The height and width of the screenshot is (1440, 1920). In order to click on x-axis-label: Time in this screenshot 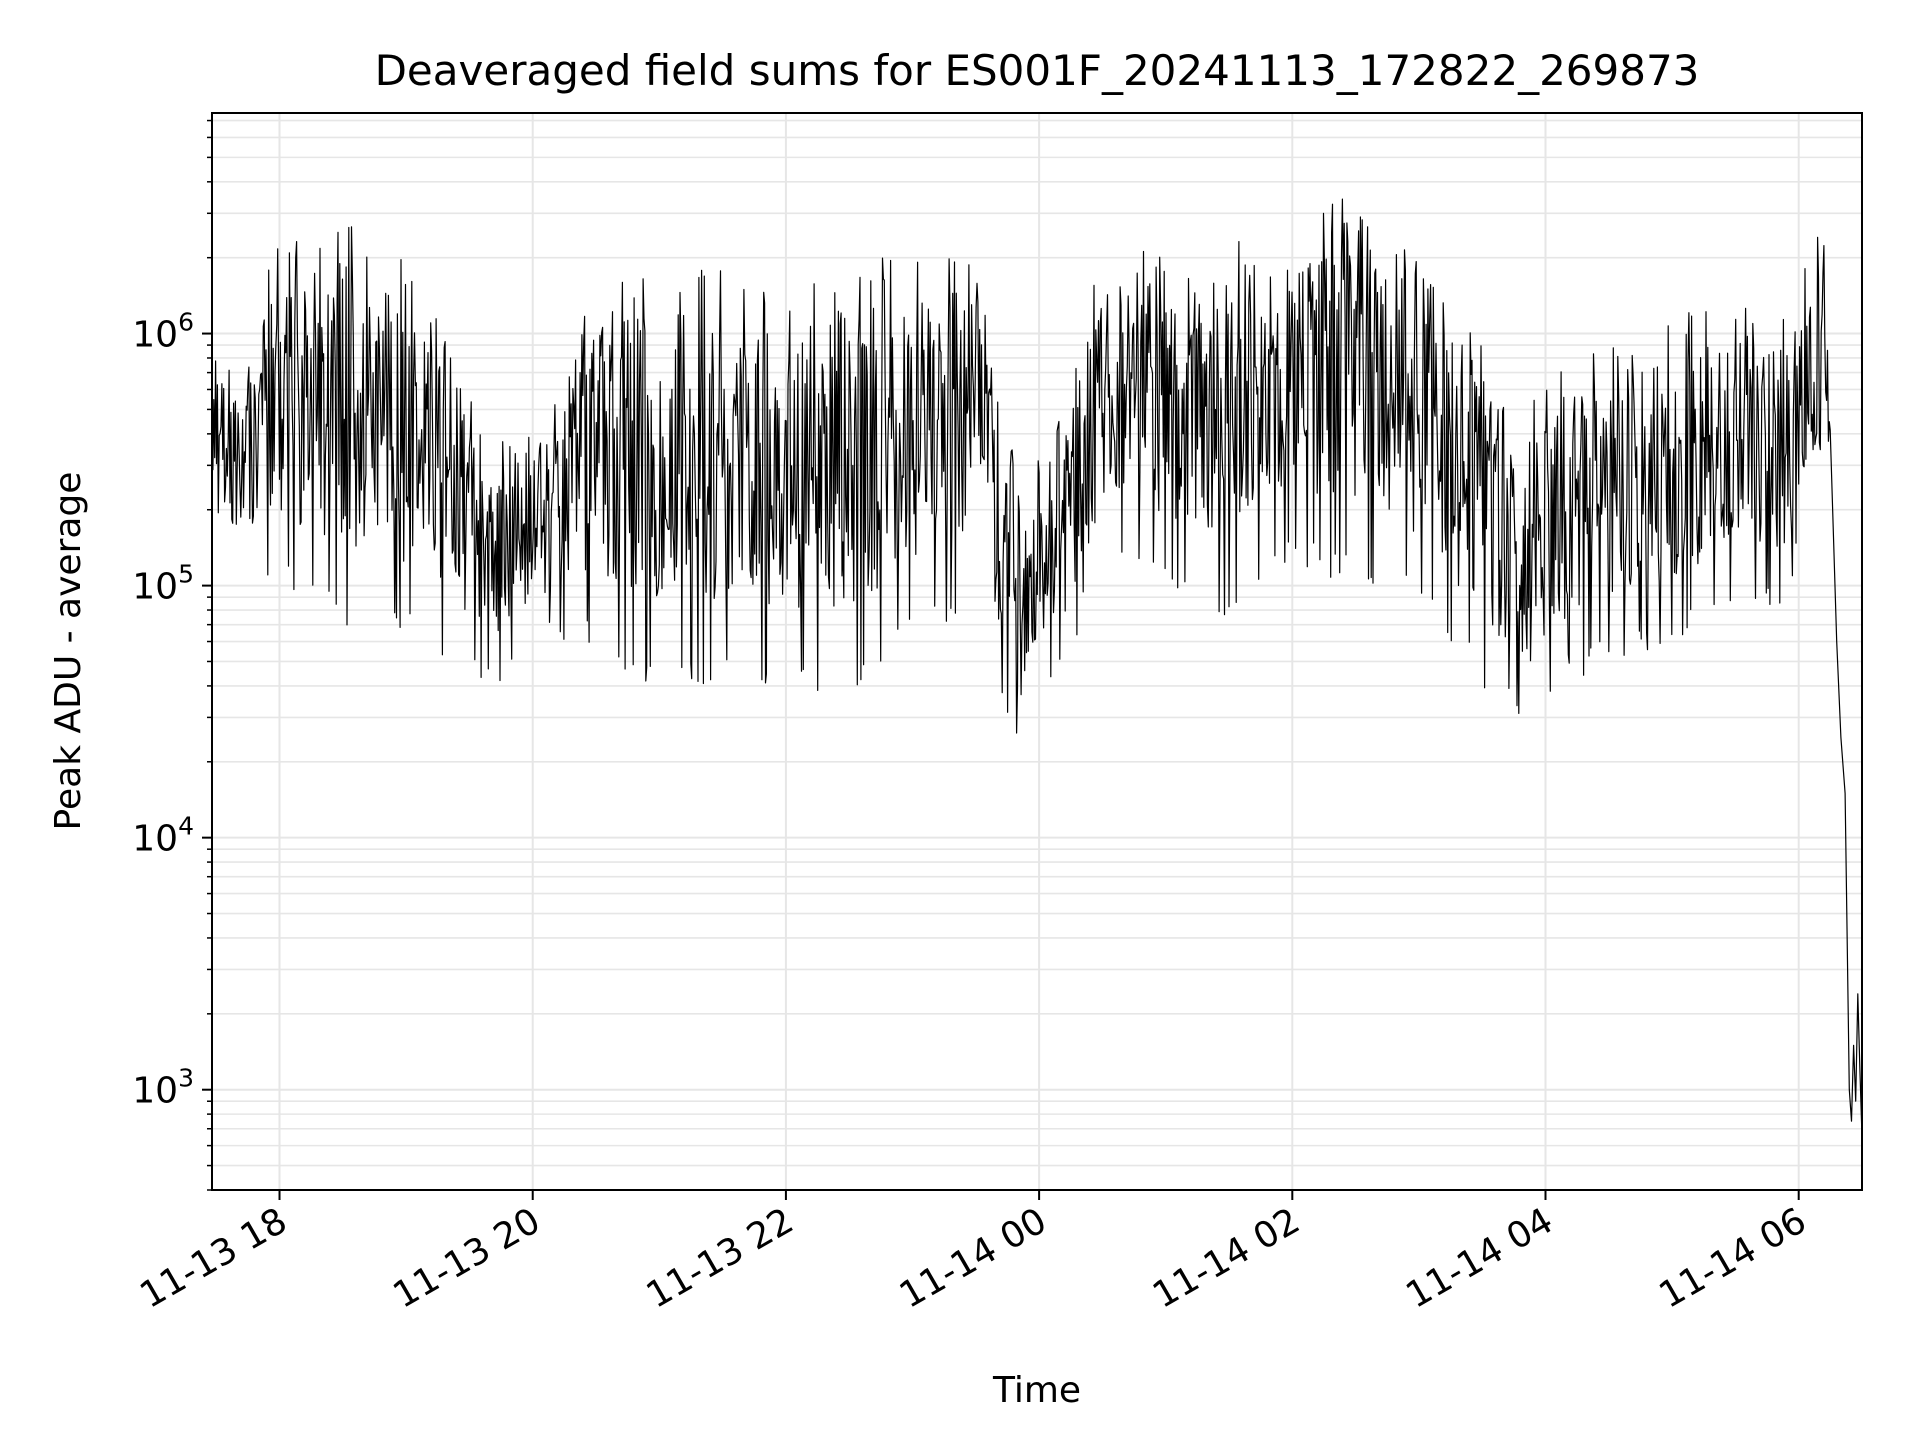, I will do `click(1036, 1390)`.